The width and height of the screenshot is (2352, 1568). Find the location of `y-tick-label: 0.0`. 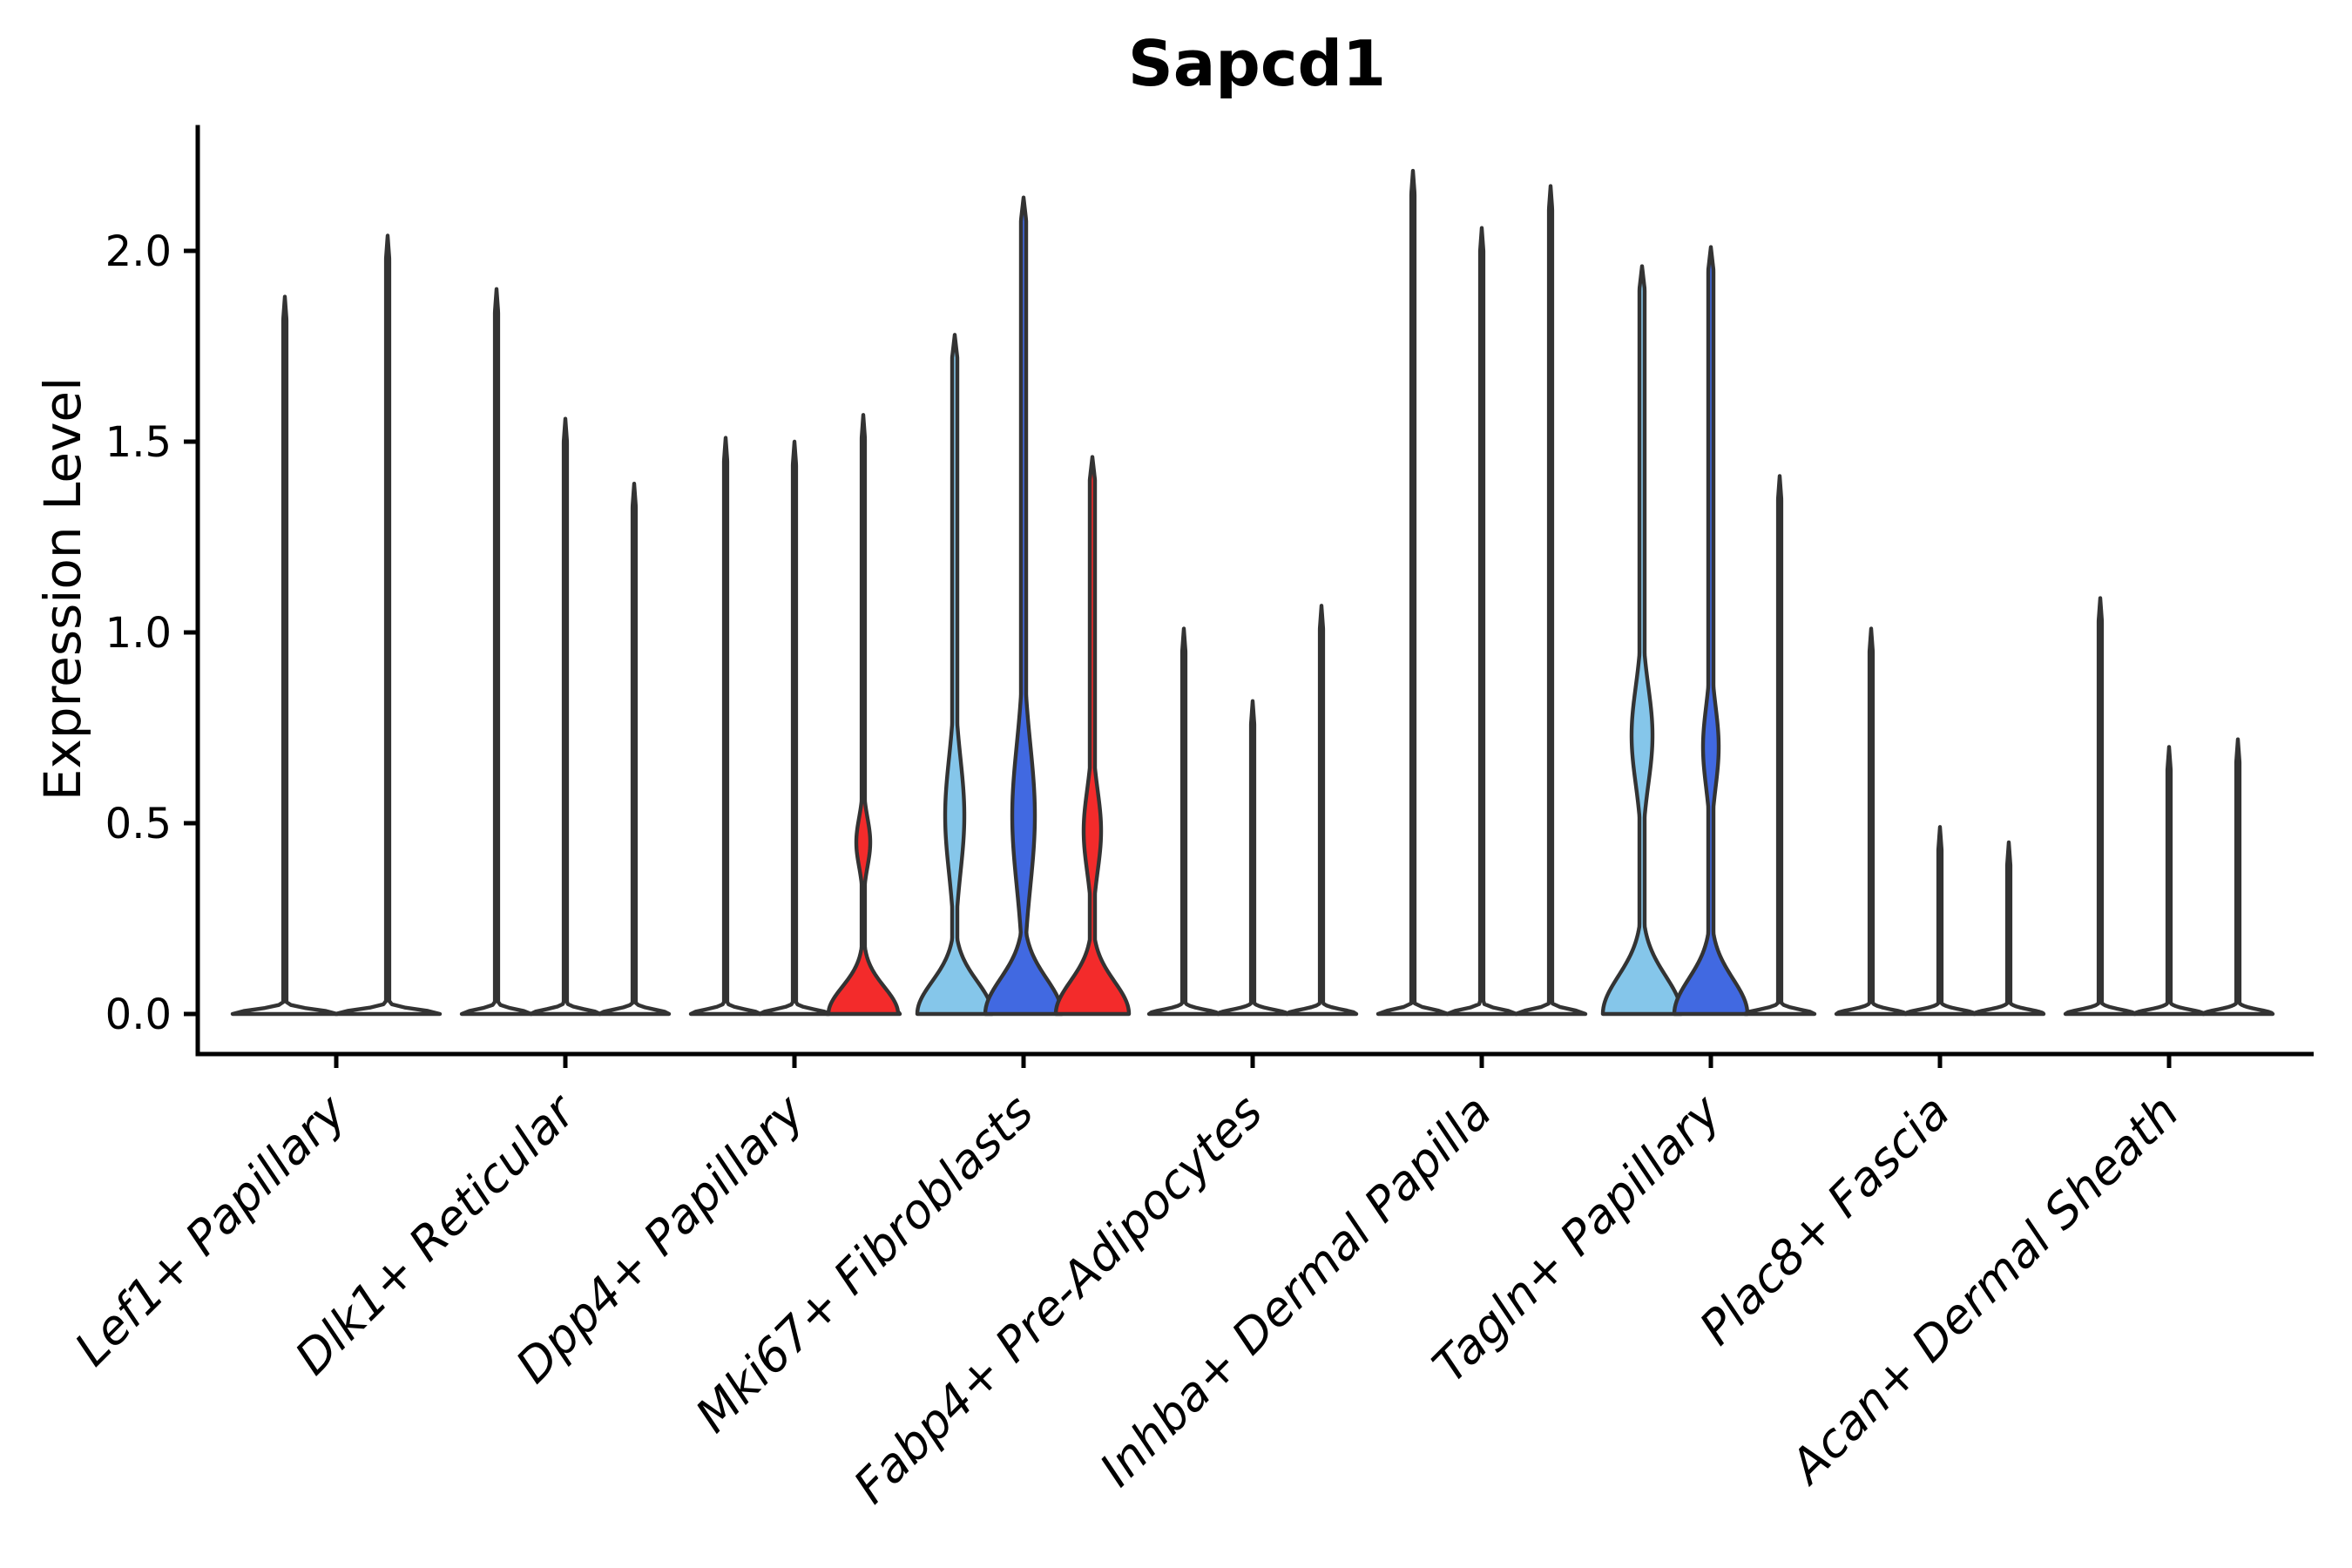

y-tick-label: 0.0 is located at coordinates (138, 1014).